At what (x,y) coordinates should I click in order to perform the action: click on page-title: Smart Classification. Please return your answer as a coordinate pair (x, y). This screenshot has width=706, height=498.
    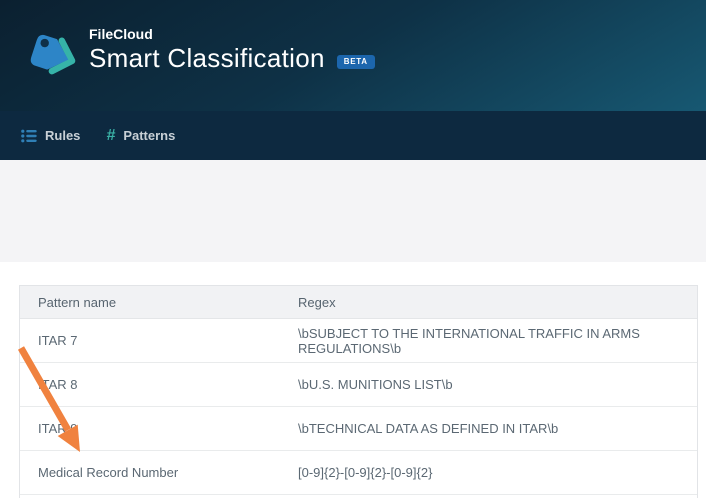
    Looking at the image, I should click on (207, 58).